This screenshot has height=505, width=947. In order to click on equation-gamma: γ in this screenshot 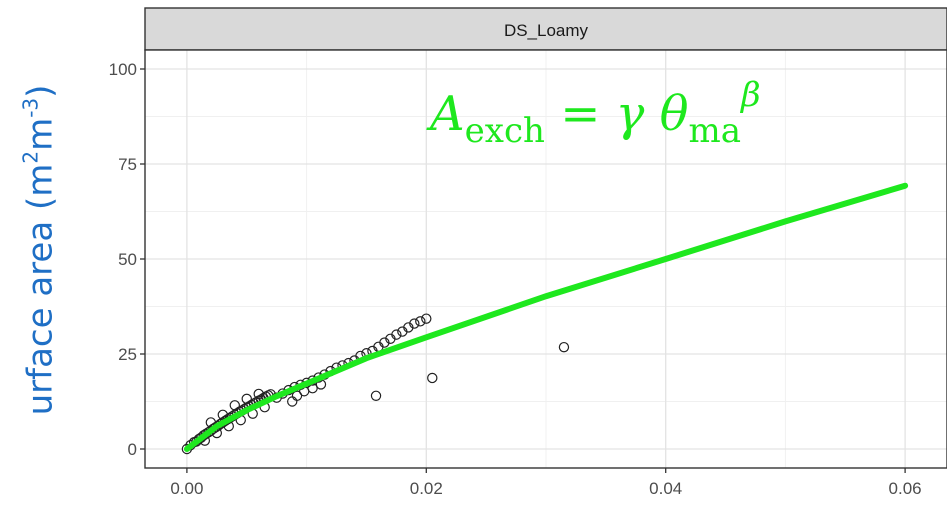, I will do `click(630, 114)`.